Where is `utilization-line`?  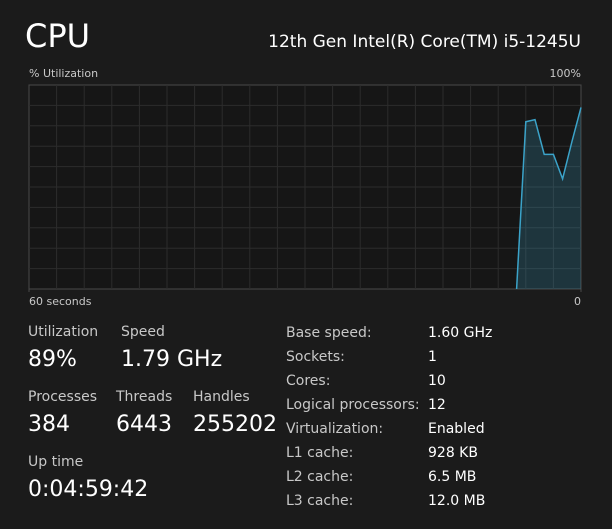
utilization-line is located at coordinates (548, 198).